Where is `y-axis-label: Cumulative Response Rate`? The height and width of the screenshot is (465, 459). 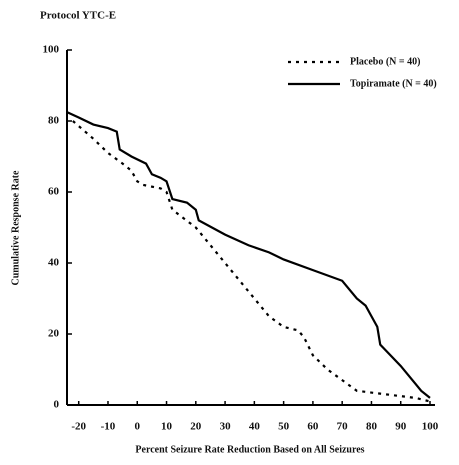
y-axis-label: Cumulative Response Rate is located at coordinates (15, 228).